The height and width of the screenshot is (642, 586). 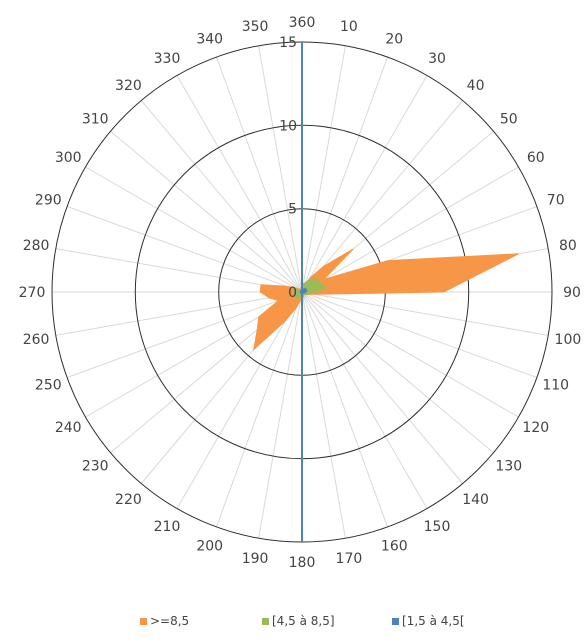 I want to click on angle-tick-label: 30, so click(x=437, y=59).